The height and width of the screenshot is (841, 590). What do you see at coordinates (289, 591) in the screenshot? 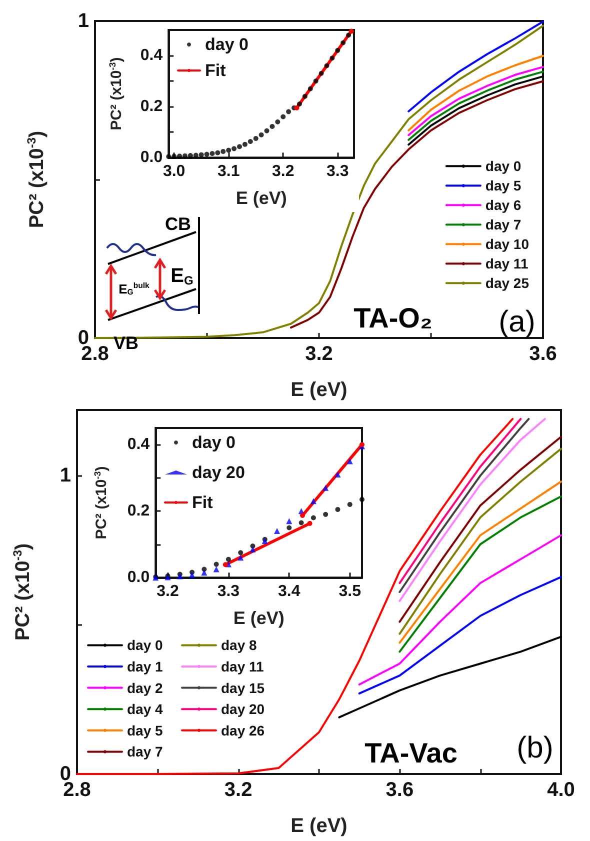
I see `x-tick-label: 3.4` at bounding box center [289, 591].